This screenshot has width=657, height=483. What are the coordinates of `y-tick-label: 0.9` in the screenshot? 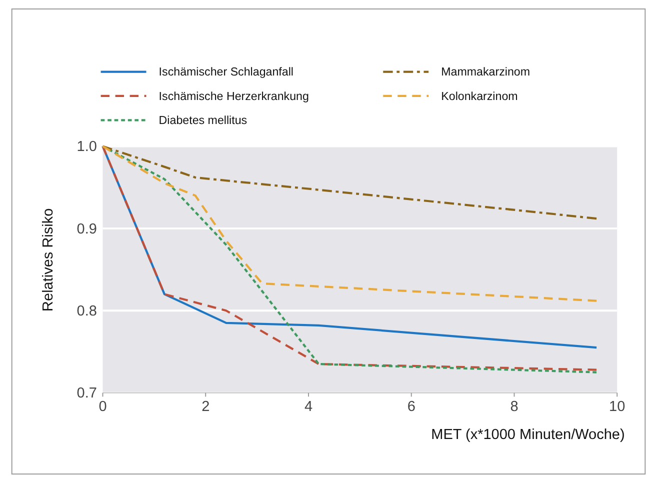 It's located at (86, 229).